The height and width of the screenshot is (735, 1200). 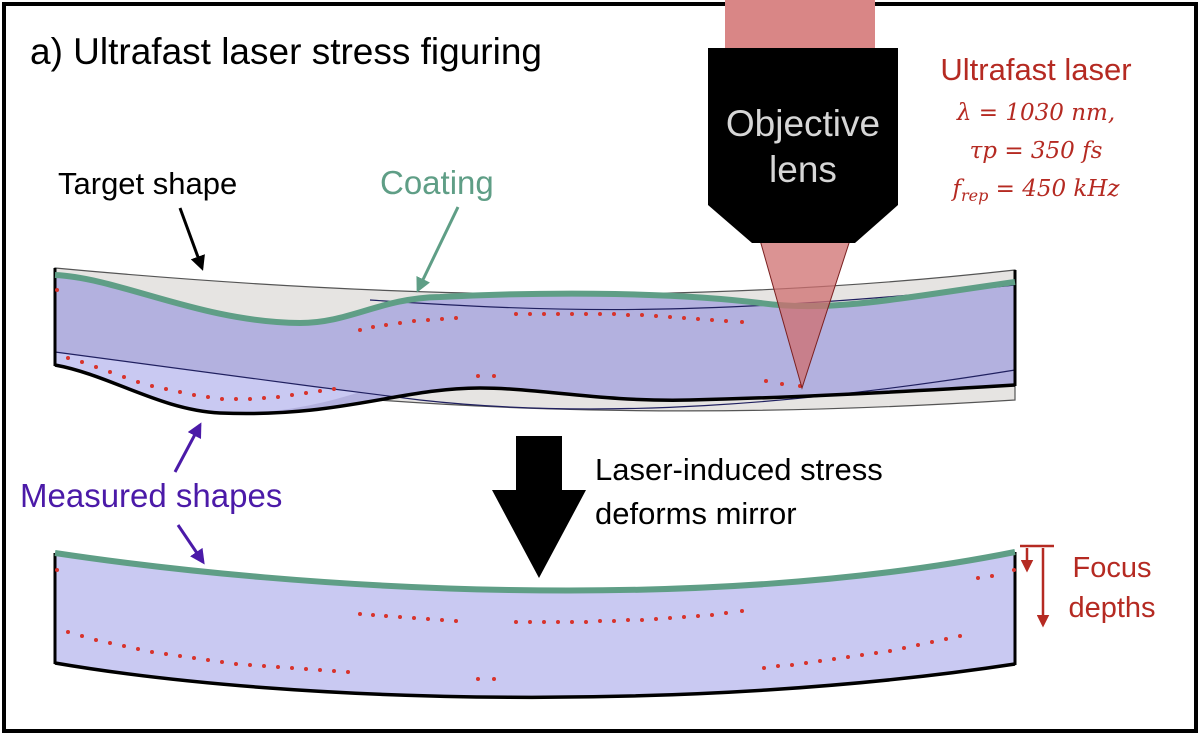 I want to click on laser-beam, so click(x=800, y=195).